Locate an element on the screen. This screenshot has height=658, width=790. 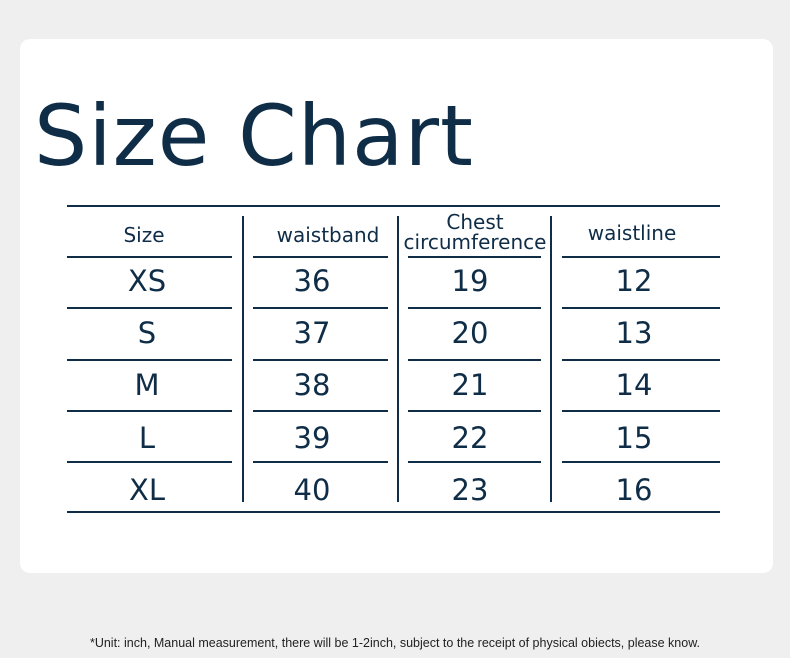
measurement-cell: 19 is located at coordinates (470, 281).